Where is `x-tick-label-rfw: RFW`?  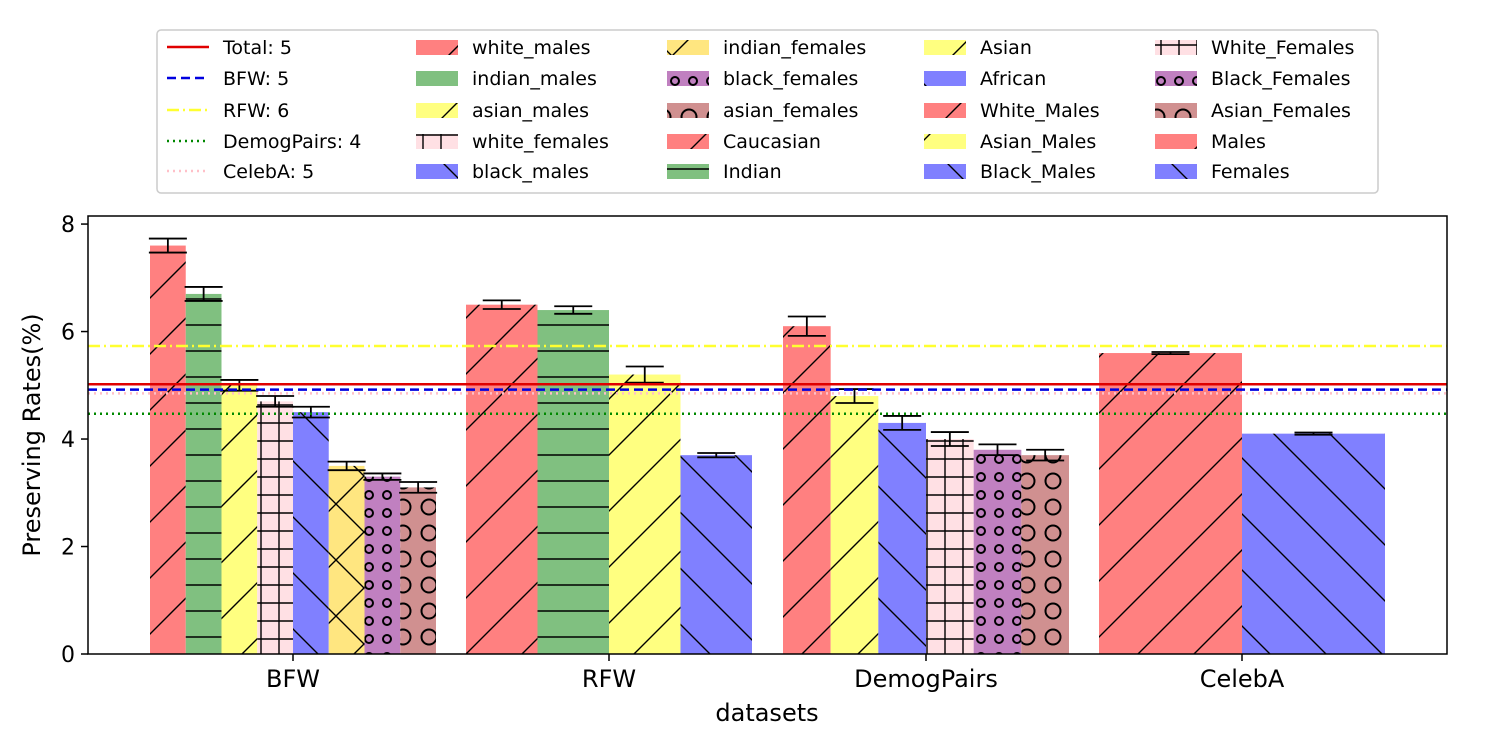
x-tick-label-rfw: RFW is located at coordinates (609, 679).